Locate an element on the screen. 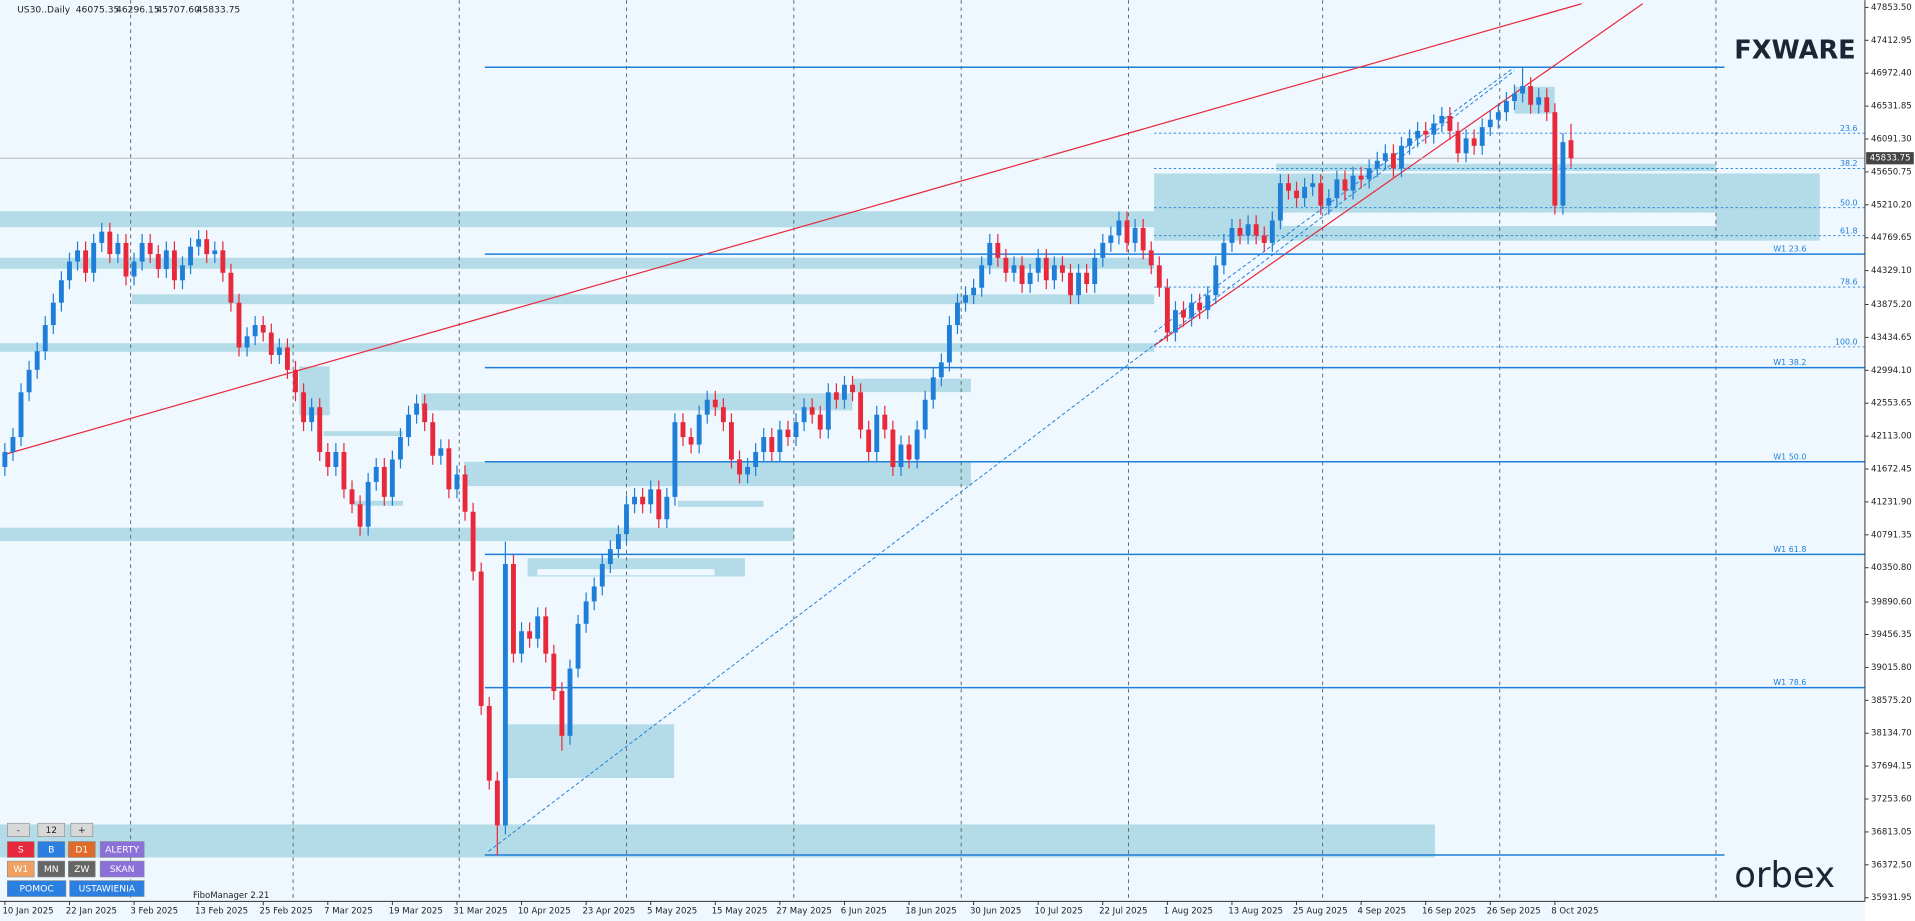 Image resolution: width=1915 pixels, height=921 pixels. y-tick-label: 44769.65 is located at coordinates (1891, 238).